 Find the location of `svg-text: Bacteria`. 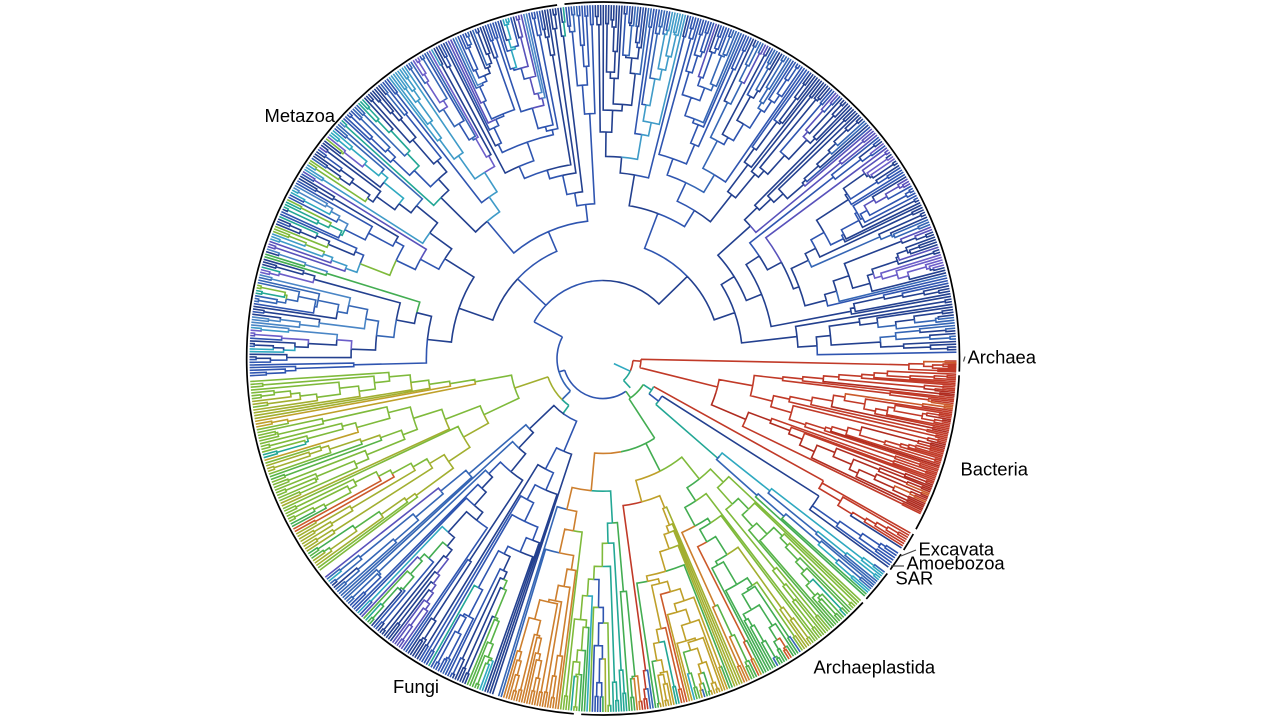

svg-text: Bacteria is located at coordinates (995, 469).